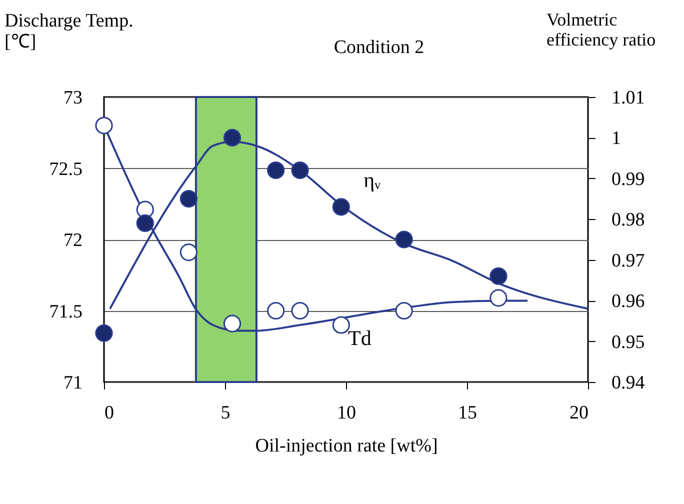 This screenshot has height=504, width=684. What do you see at coordinates (628, 98) in the screenshot?
I see `y2-tick-label: 1.01` at bounding box center [628, 98].